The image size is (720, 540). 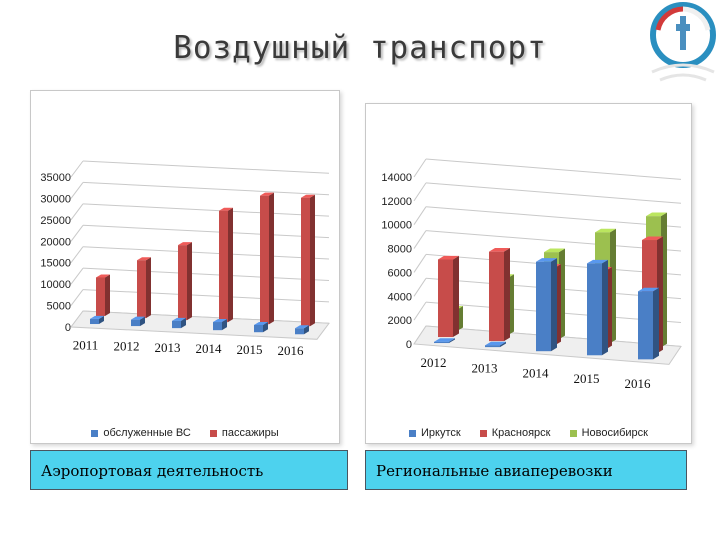 What do you see at coordinates (360, 48) in the screenshot?
I see `slide-title: Воздушный транспорт` at bounding box center [360, 48].